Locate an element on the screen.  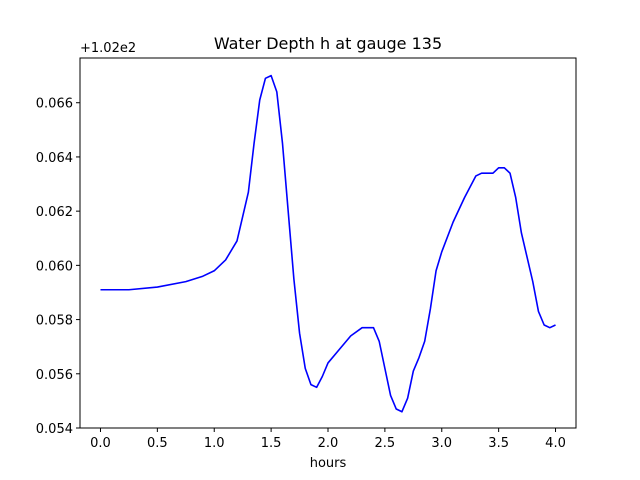
y-tick-label: 0.058 is located at coordinates (54, 321).